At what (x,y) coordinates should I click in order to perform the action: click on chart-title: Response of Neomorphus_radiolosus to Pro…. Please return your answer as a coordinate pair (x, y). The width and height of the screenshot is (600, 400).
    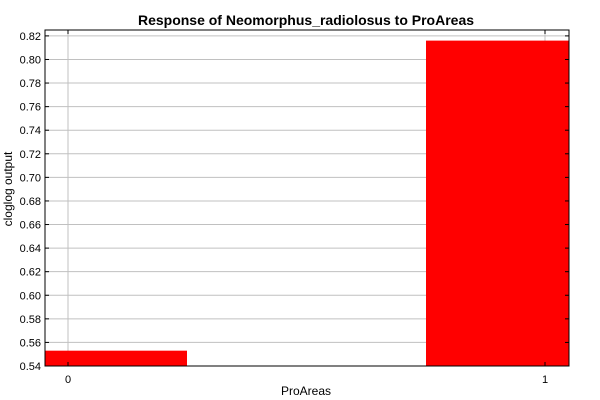
    Looking at the image, I should click on (306, 20).